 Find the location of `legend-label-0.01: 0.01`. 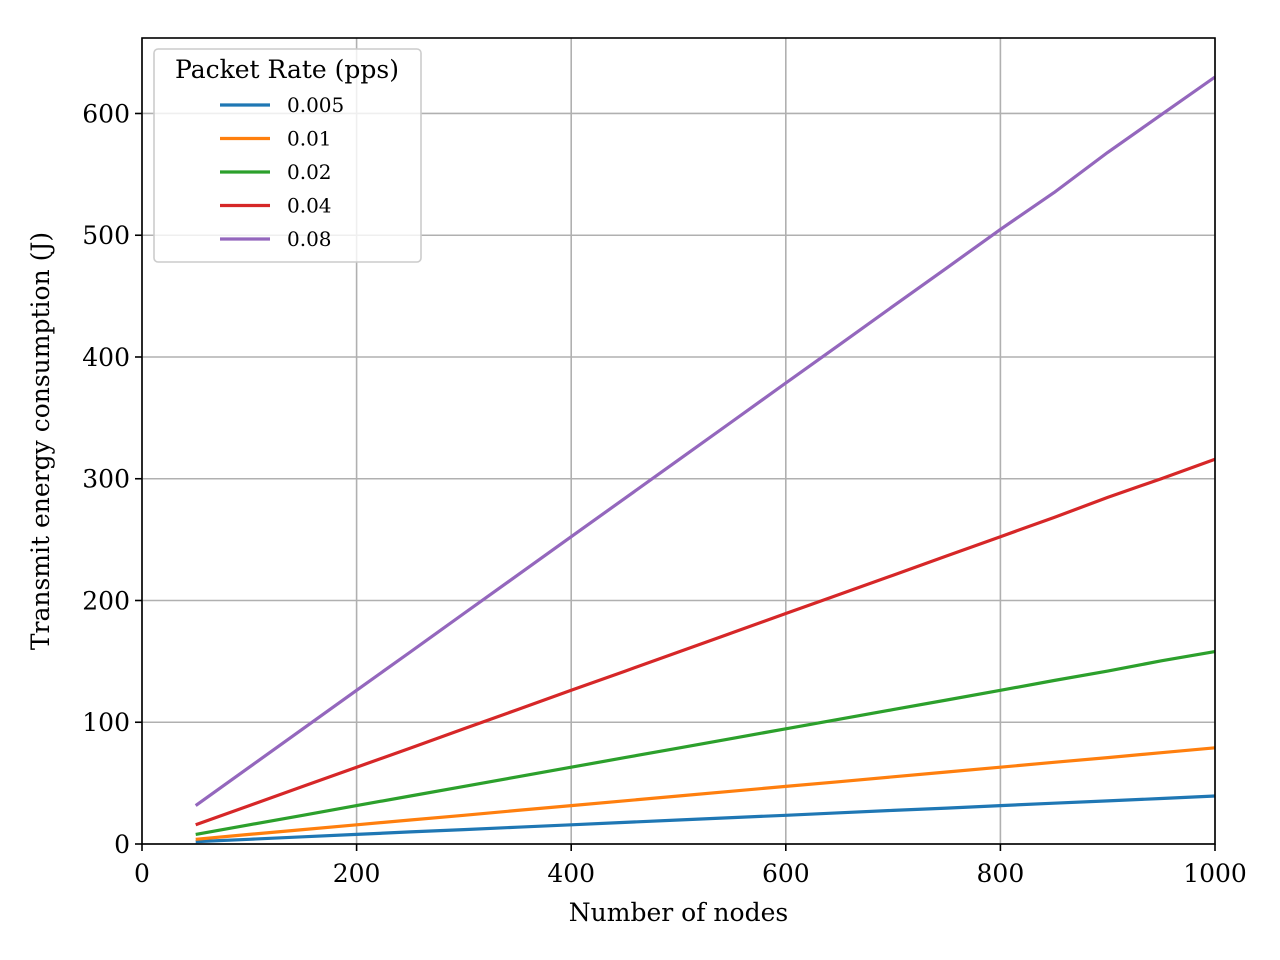

legend-label-0.01: 0.01 is located at coordinates (309, 139).